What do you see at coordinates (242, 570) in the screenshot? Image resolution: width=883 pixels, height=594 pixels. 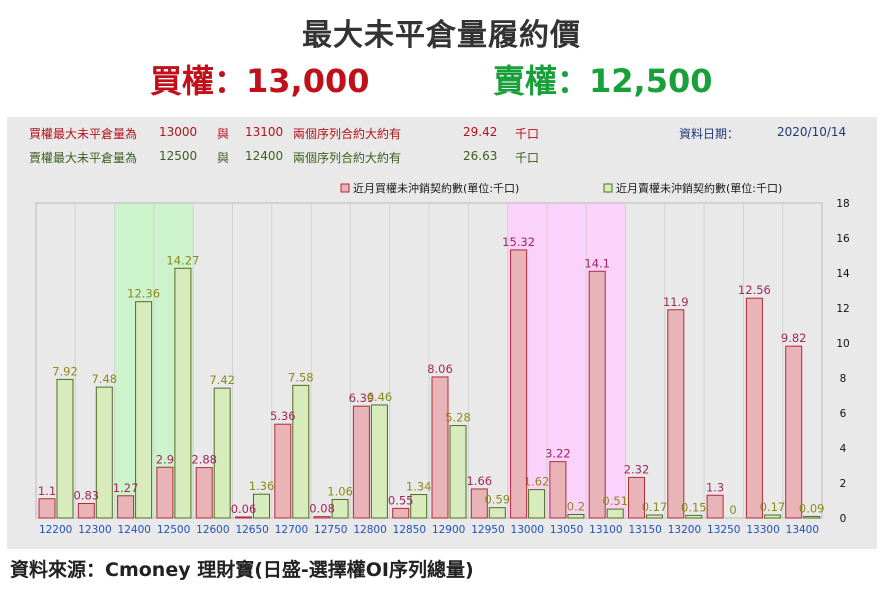 I see `source-footer: 資料來源：Cmoney 理財寶(日盛-選擇權OI序列總量)` at bounding box center [242, 570].